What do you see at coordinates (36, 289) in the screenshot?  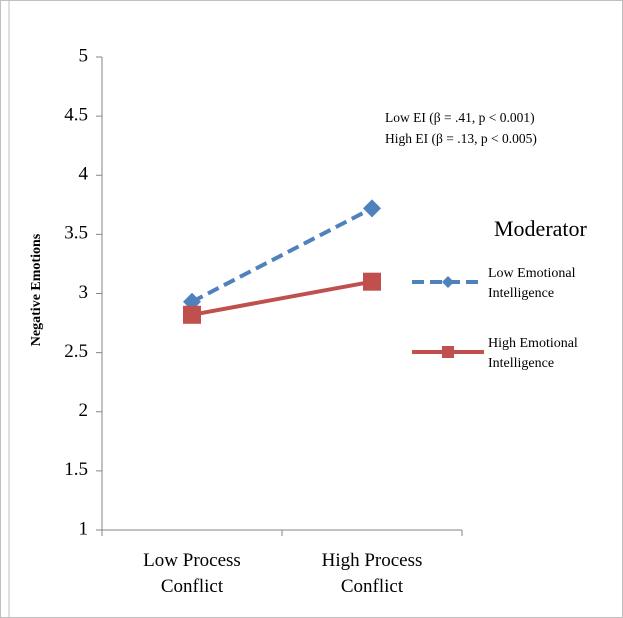 I see `y-axis-label: Negative Emotions` at bounding box center [36, 289].